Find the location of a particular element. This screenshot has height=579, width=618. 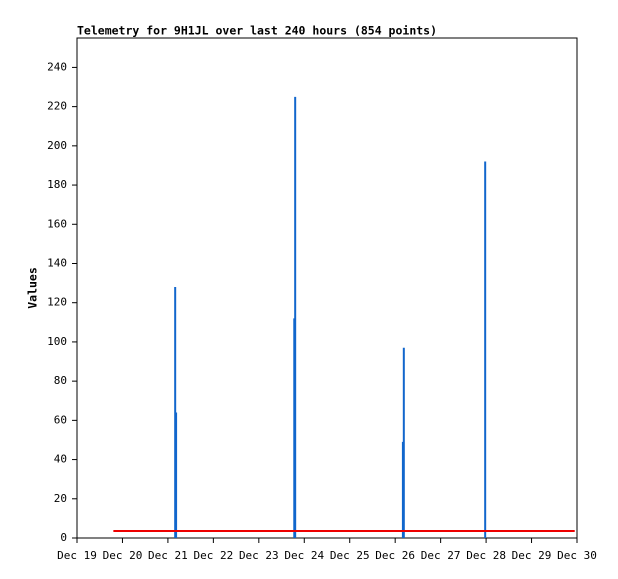

x-tick-label: Dec 22 is located at coordinates (213, 555).